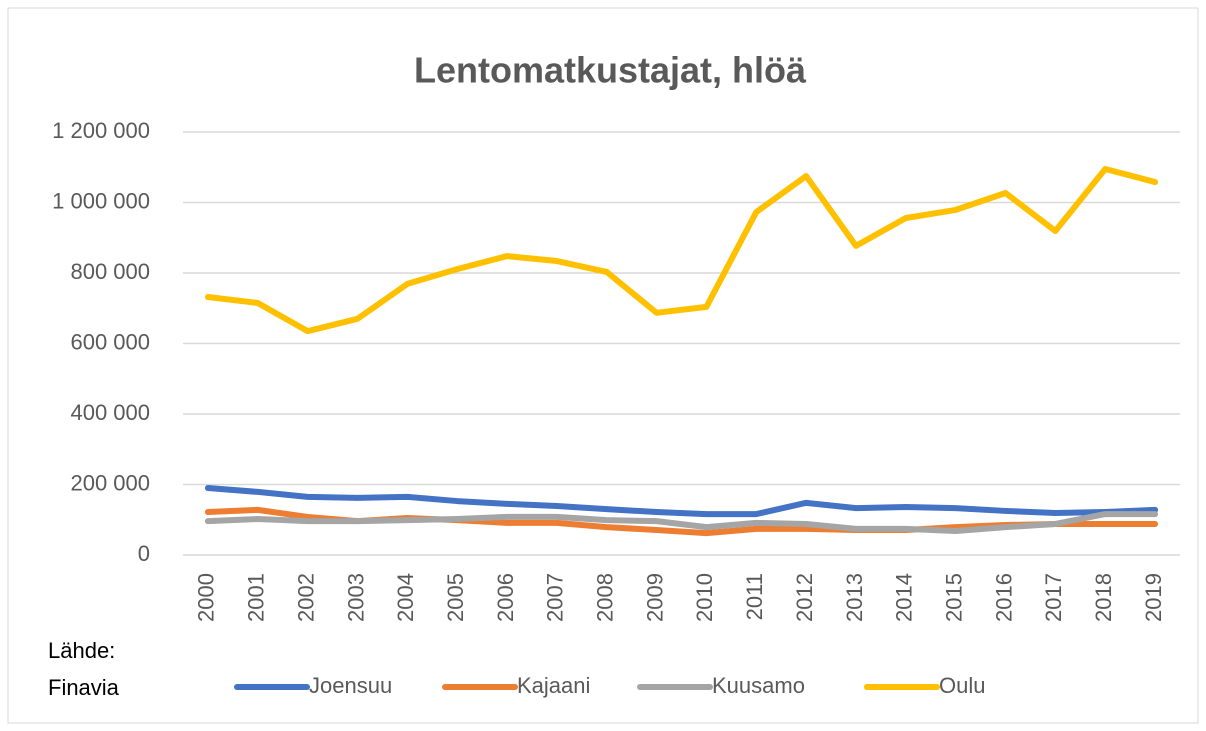 This screenshot has width=1206, height=731. Describe the element at coordinates (704, 597) in the screenshot. I see `x-tick-label: 2010` at that location.